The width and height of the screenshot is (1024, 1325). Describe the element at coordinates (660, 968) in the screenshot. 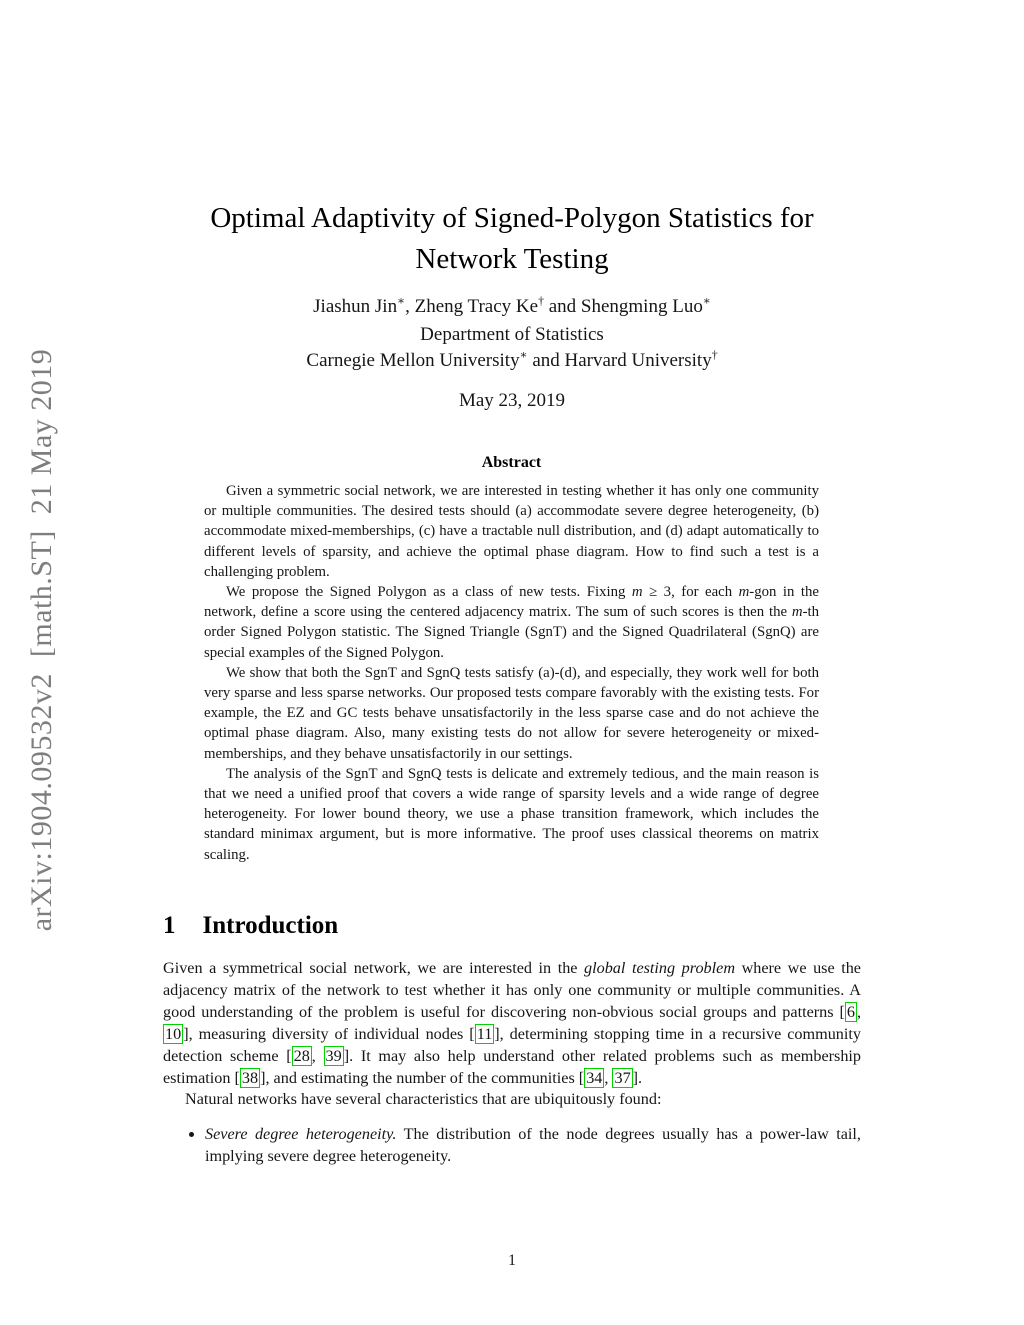

I see `emphasized-term: global testing problem` at that location.